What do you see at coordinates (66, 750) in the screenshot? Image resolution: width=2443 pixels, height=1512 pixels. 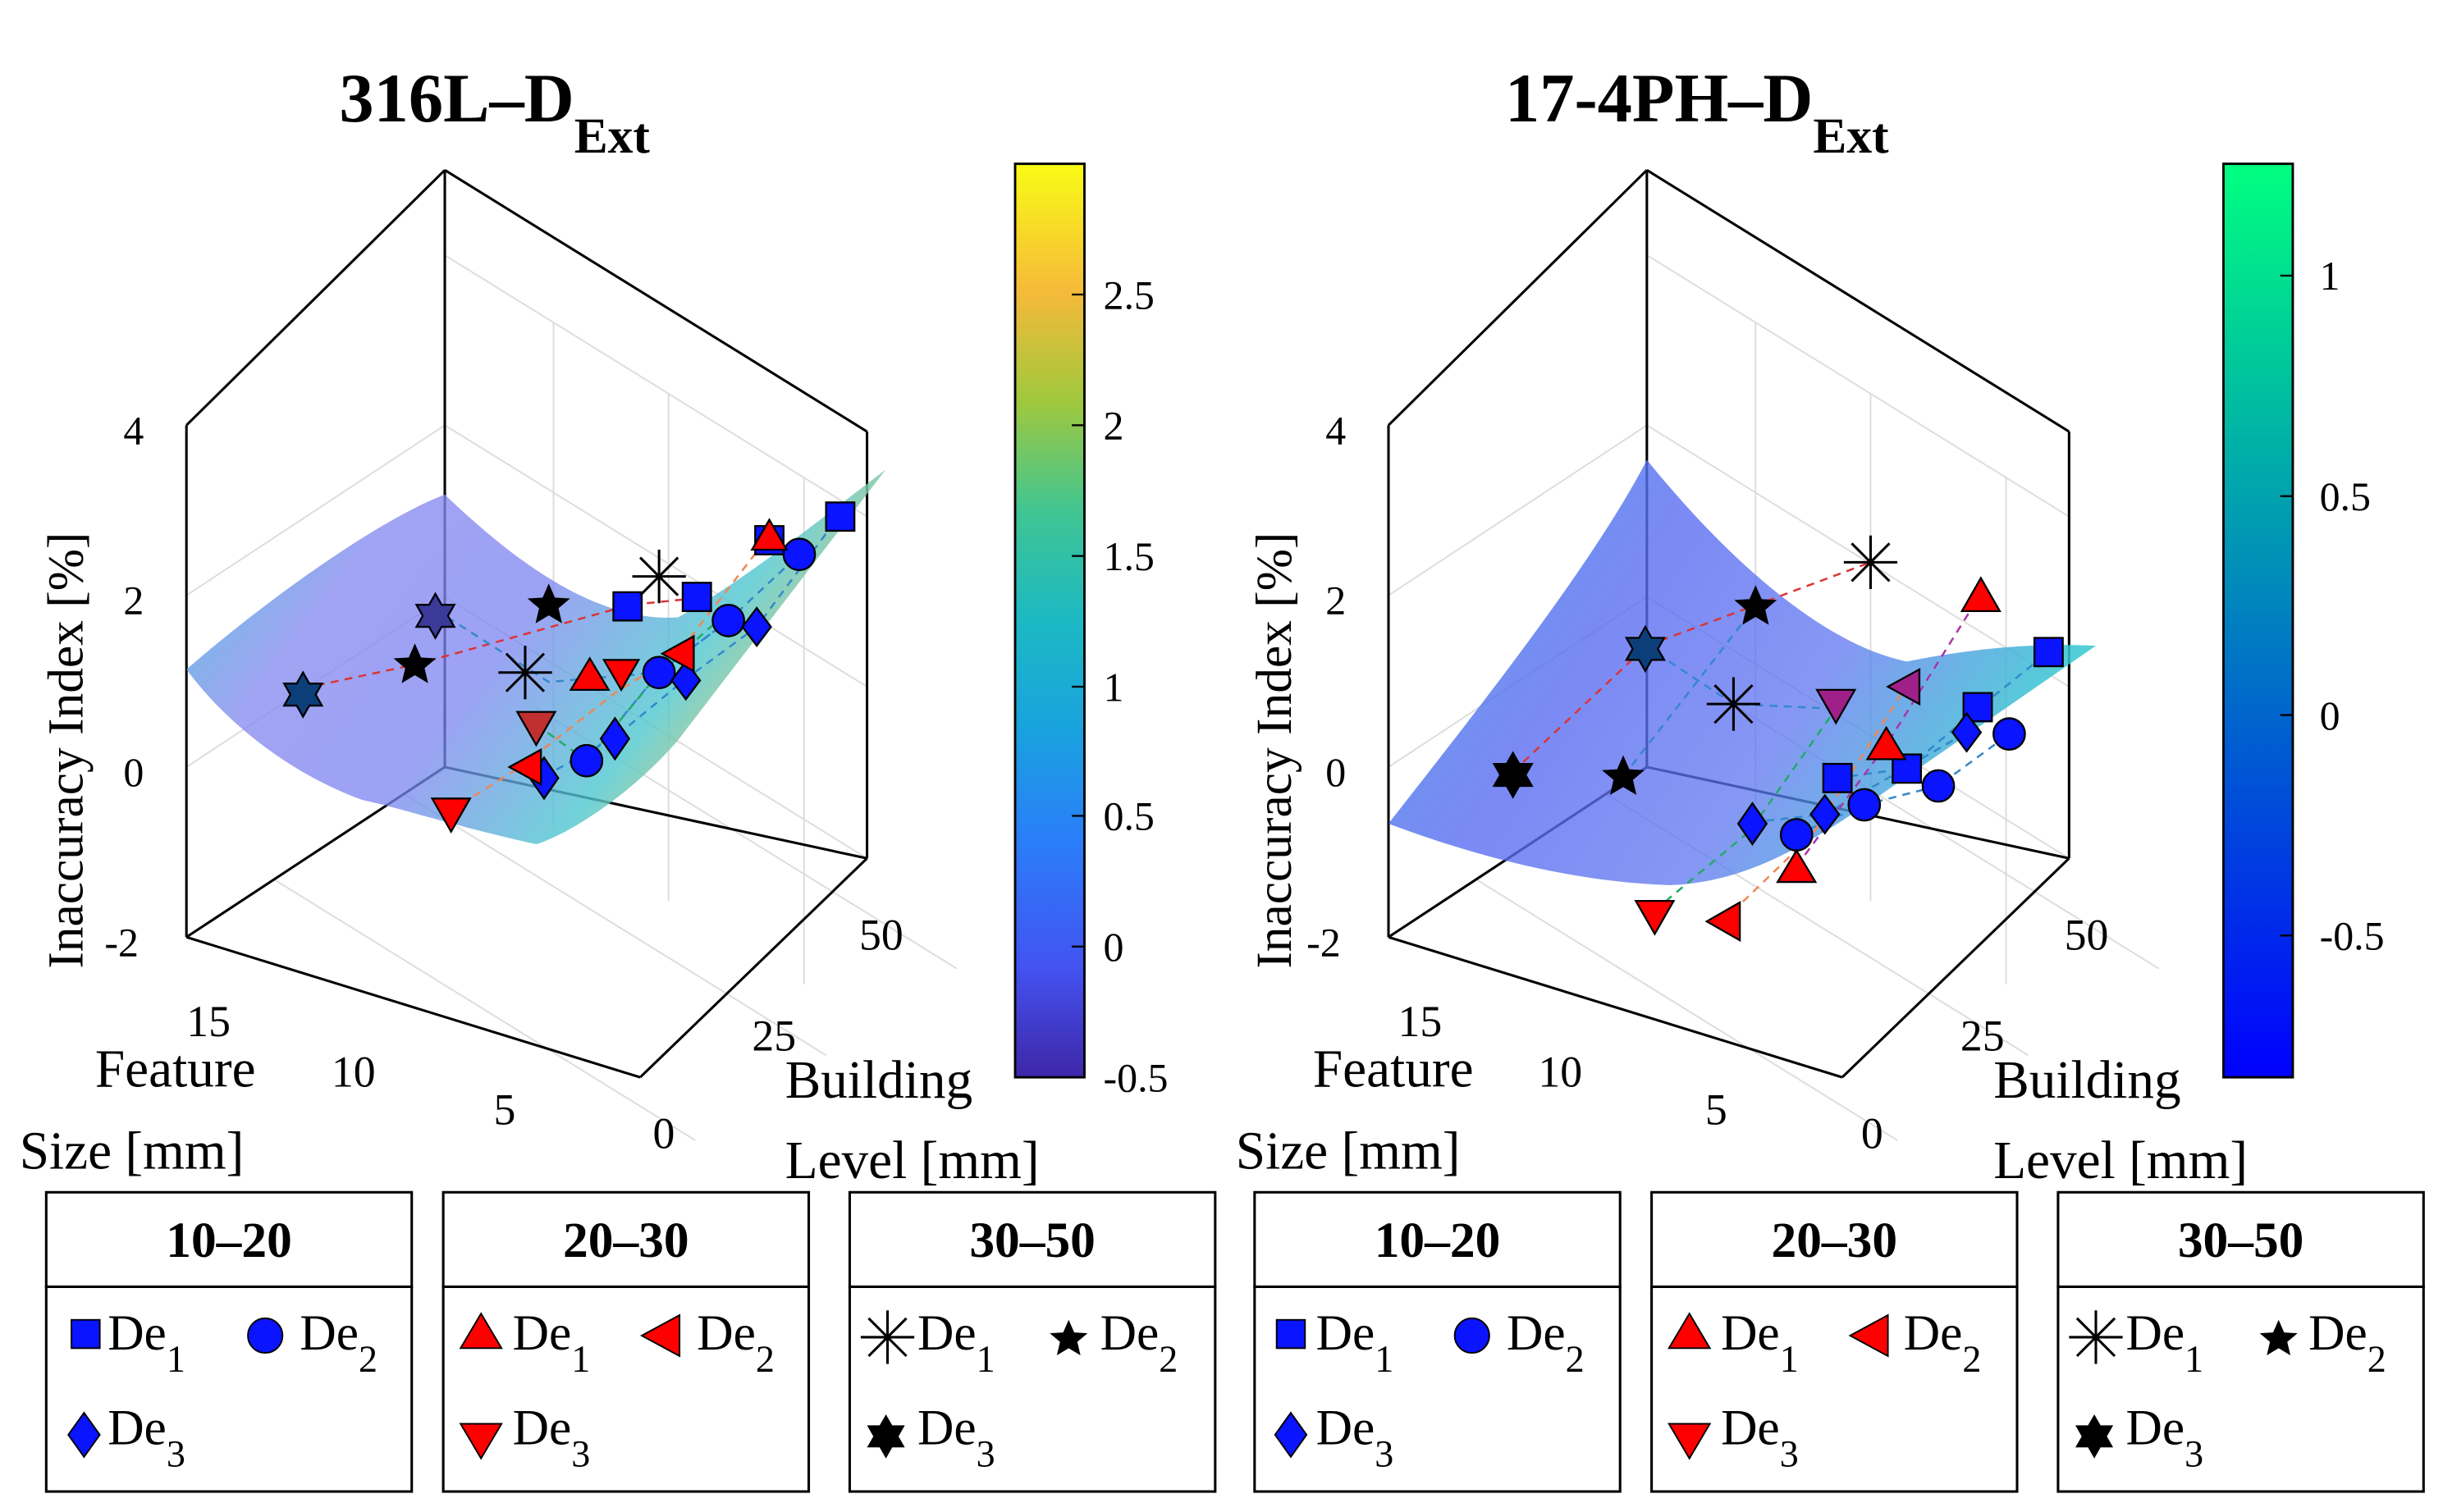 I see `z-axis-label: Inaccuracy Index [%]` at bounding box center [66, 750].